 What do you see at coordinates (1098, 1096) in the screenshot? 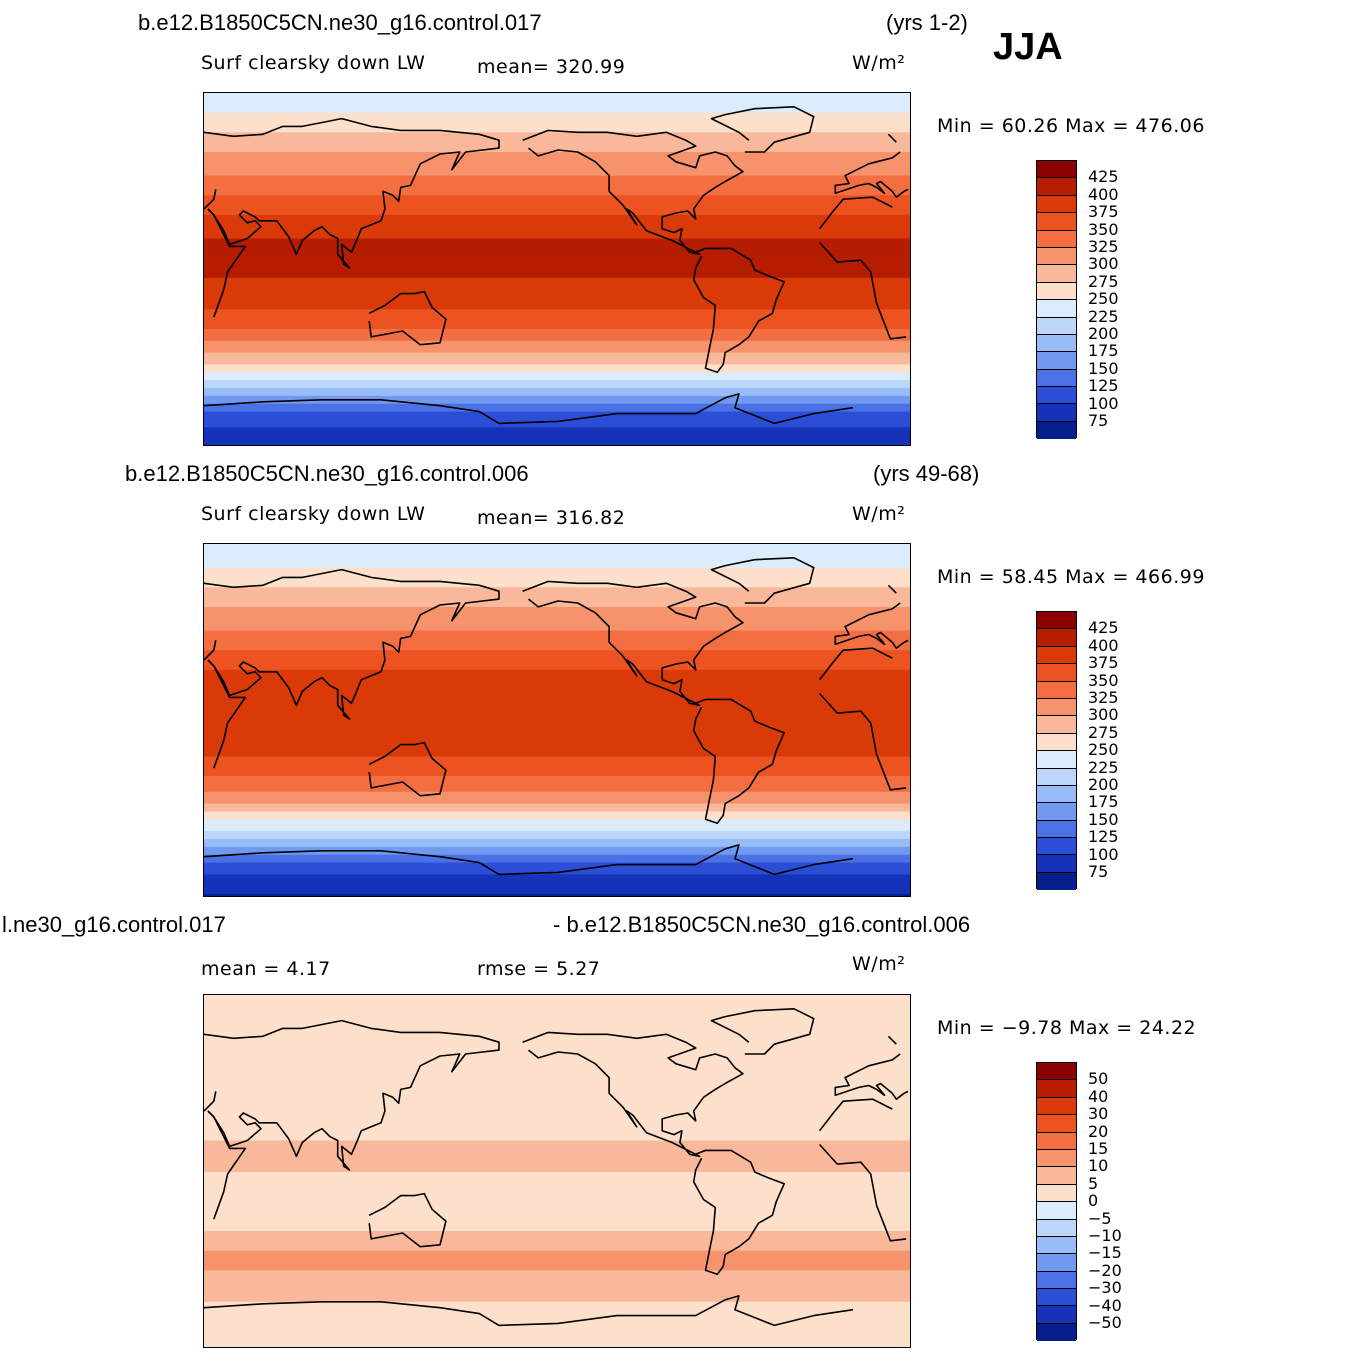
I see `panel3-colorbar-tick-label: 40` at bounding box center [1098, 1096].